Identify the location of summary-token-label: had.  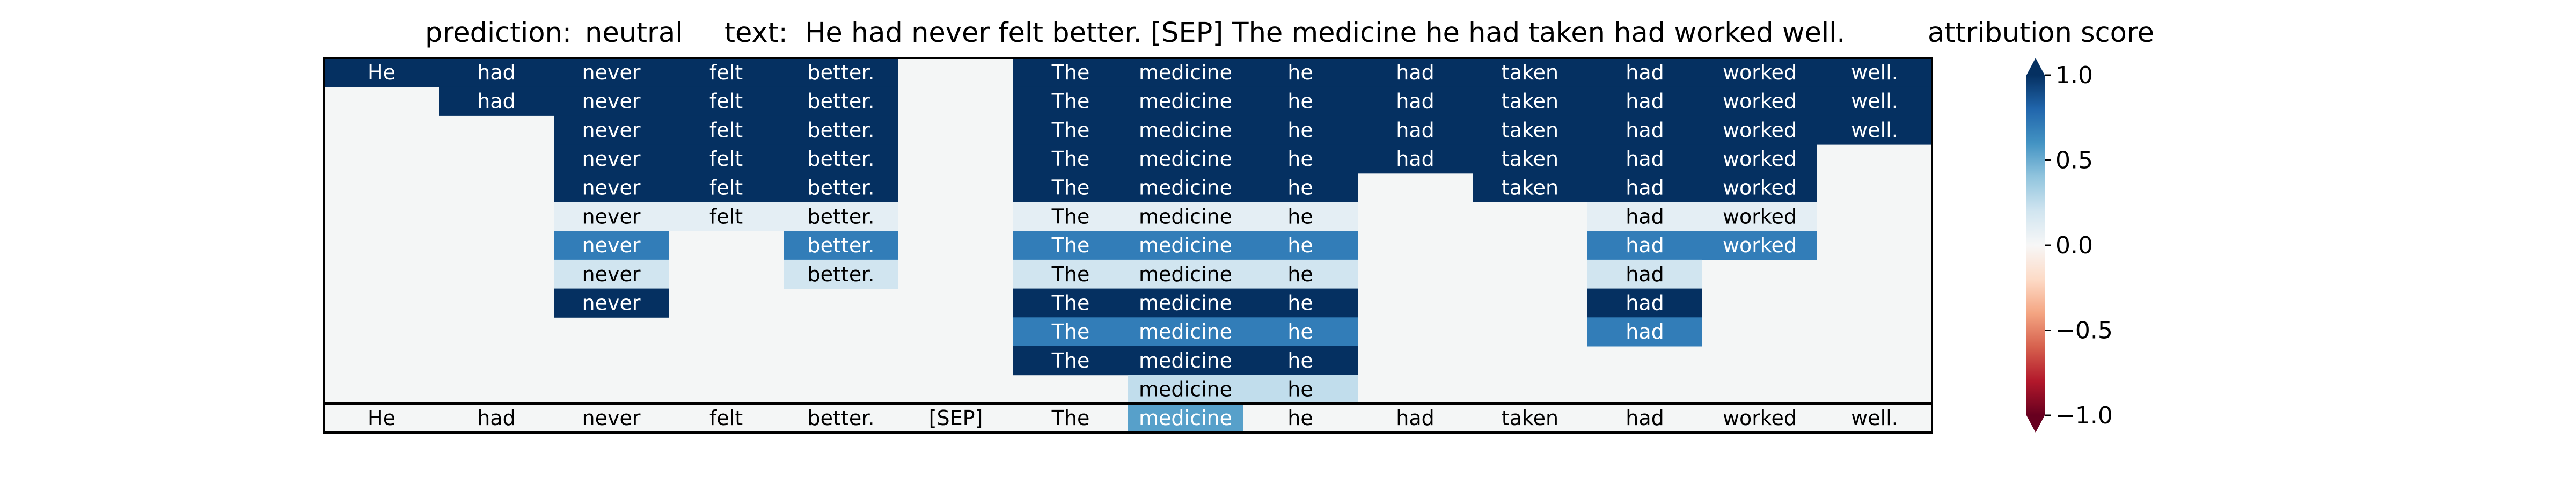
(1645, 418).